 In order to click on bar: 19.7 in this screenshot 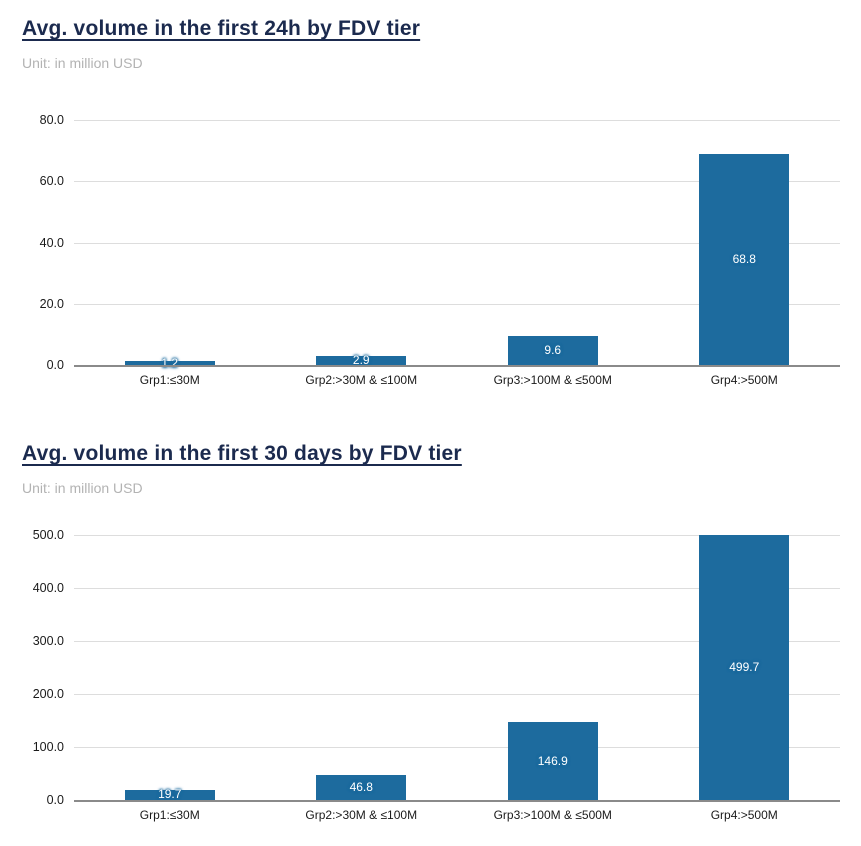, I will do `click(169, 794)`.